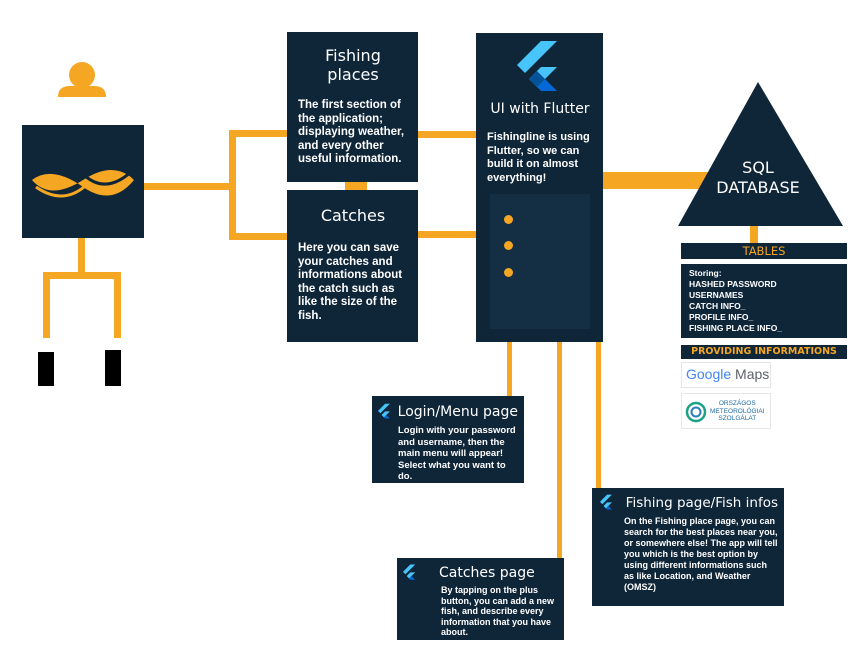 The image size is (868, 660). What do you see at coordinates (540, 109) in the screenshot?
I see `flutter-title: UI with Flutter` at bounding box center [540, 109].